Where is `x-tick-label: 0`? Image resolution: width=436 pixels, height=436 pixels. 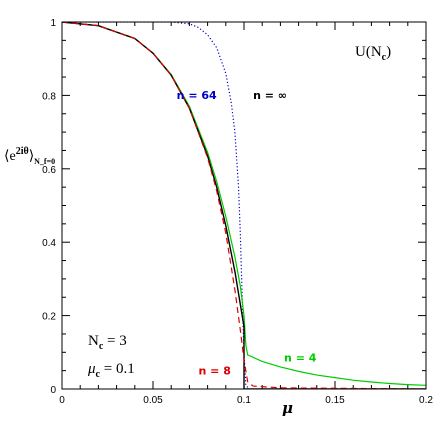
x-tick-label: 0 is located at coordinates (62, 400).